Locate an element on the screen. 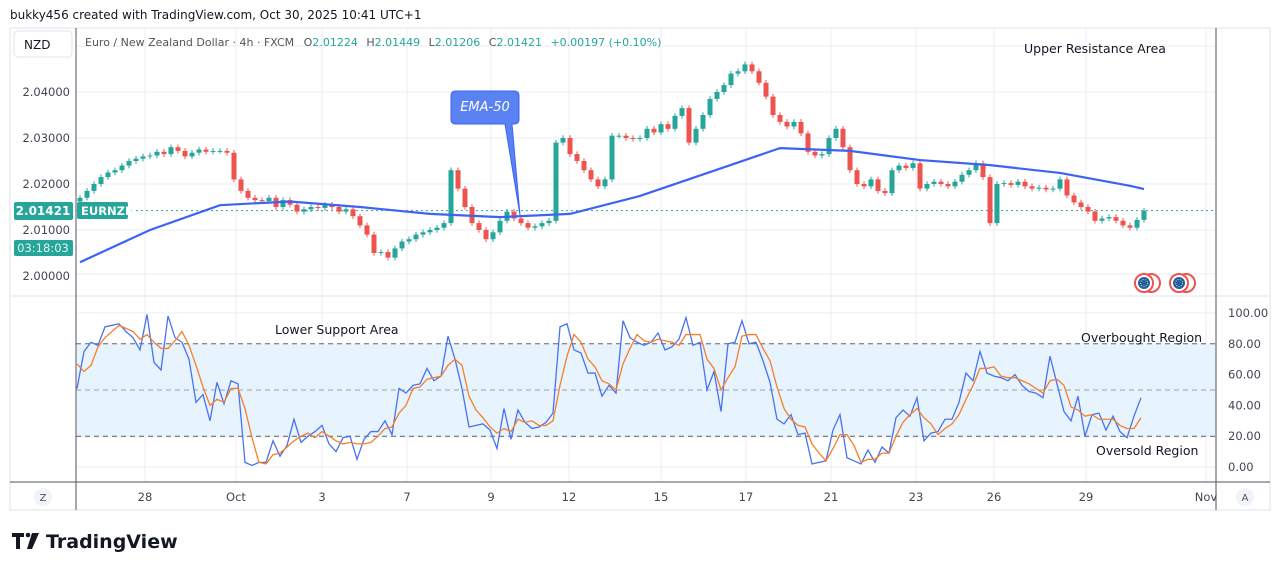  auto-scale-right-button: A is located at coordinates (1245, 497).